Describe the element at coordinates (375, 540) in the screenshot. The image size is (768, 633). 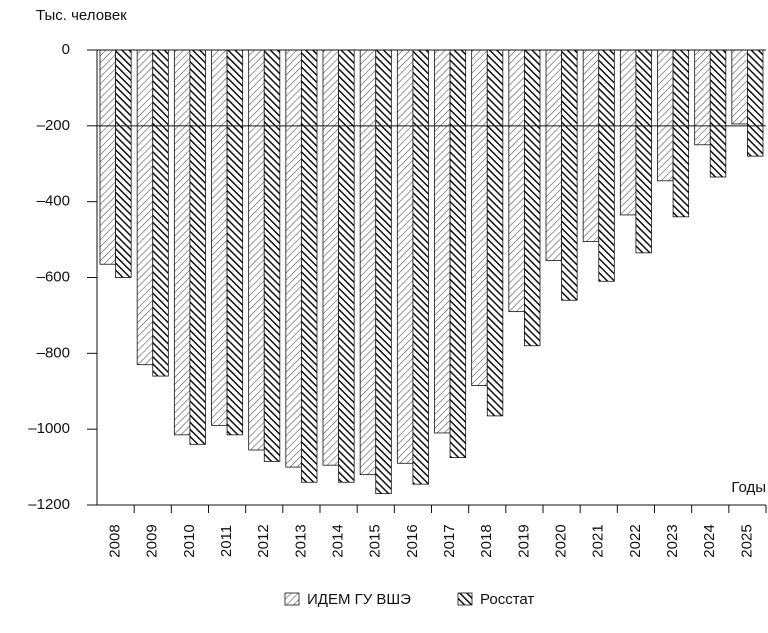
I see `x-tick-label: 2015` at that location.